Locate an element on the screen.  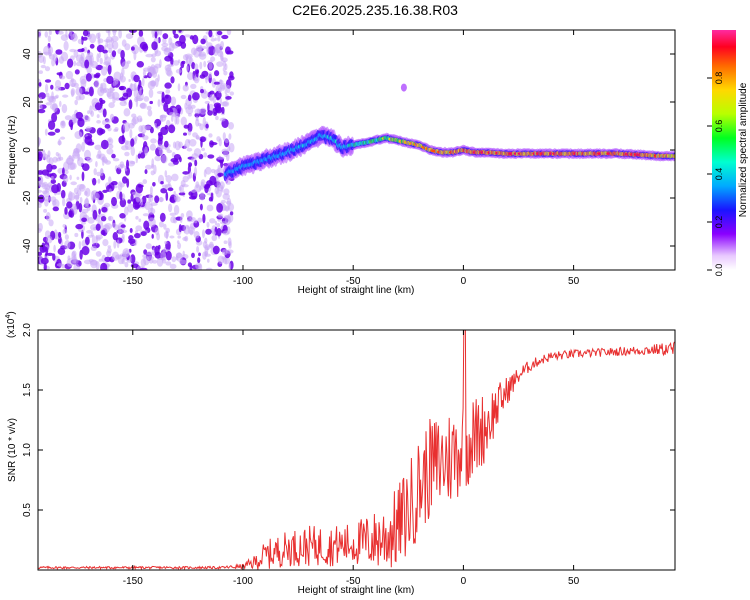
spectrogram-y-label: Frequency (Hz) is located at coordinates (12, 150).